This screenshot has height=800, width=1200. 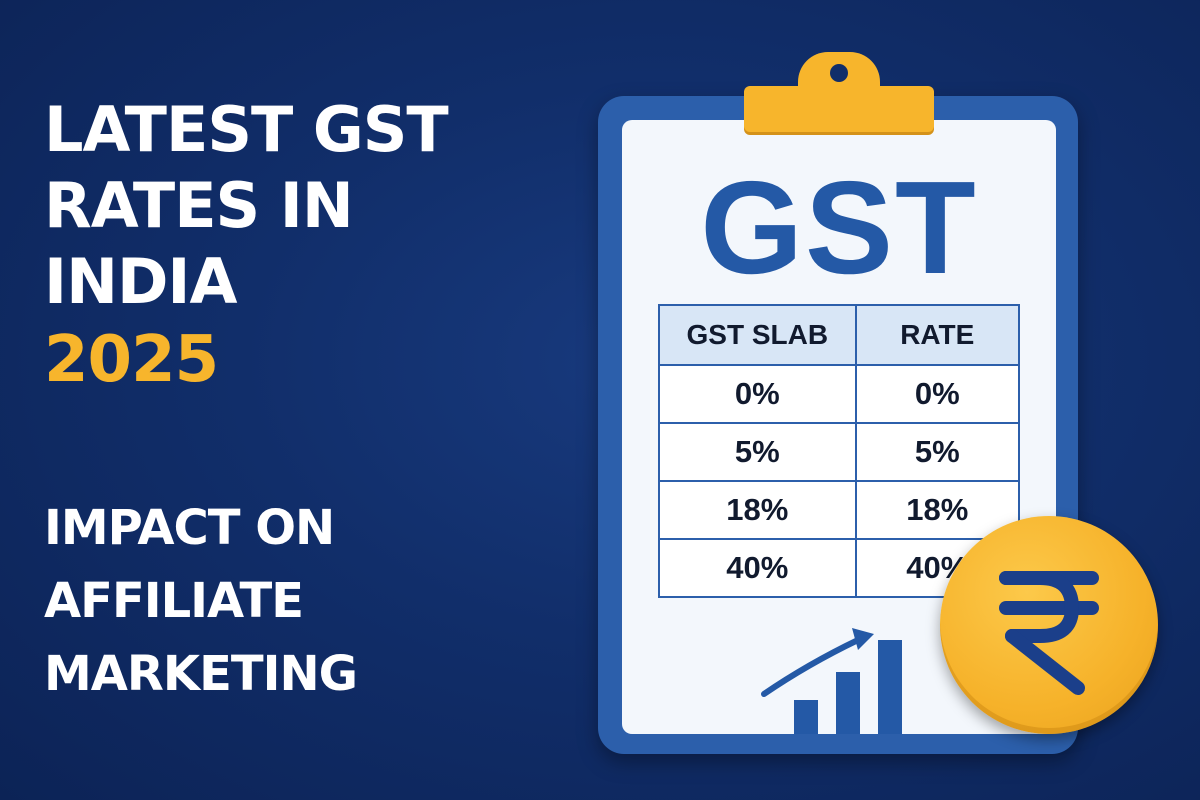 What do you see at coordinates (246, 246) in the screenshot?
I see `headline: LATEST GST RATES IN INDIA 2025` at bounding box center [246, 246].